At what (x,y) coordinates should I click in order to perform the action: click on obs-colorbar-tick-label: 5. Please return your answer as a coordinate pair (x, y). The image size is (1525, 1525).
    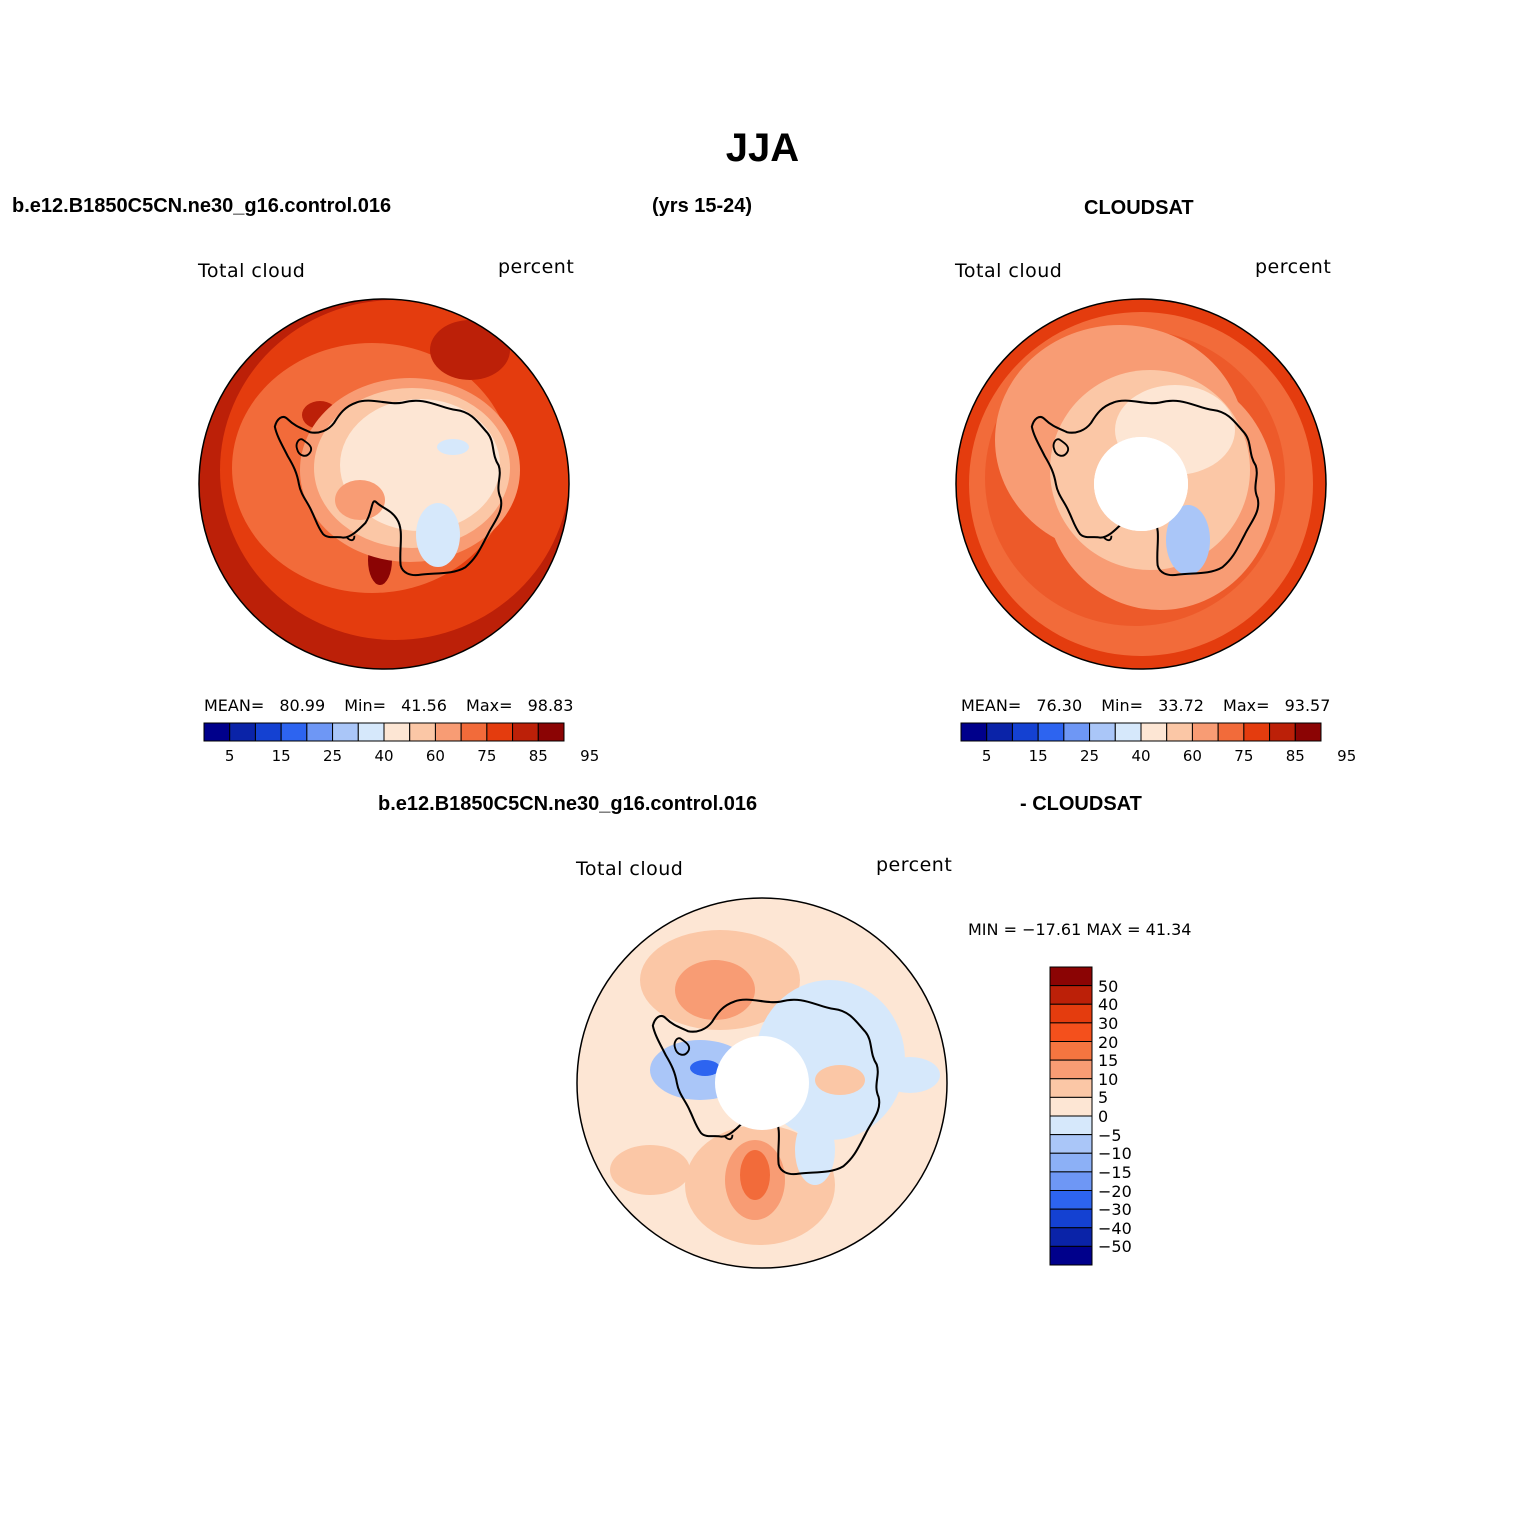
    Looking at the image, I should click on (986, 756).